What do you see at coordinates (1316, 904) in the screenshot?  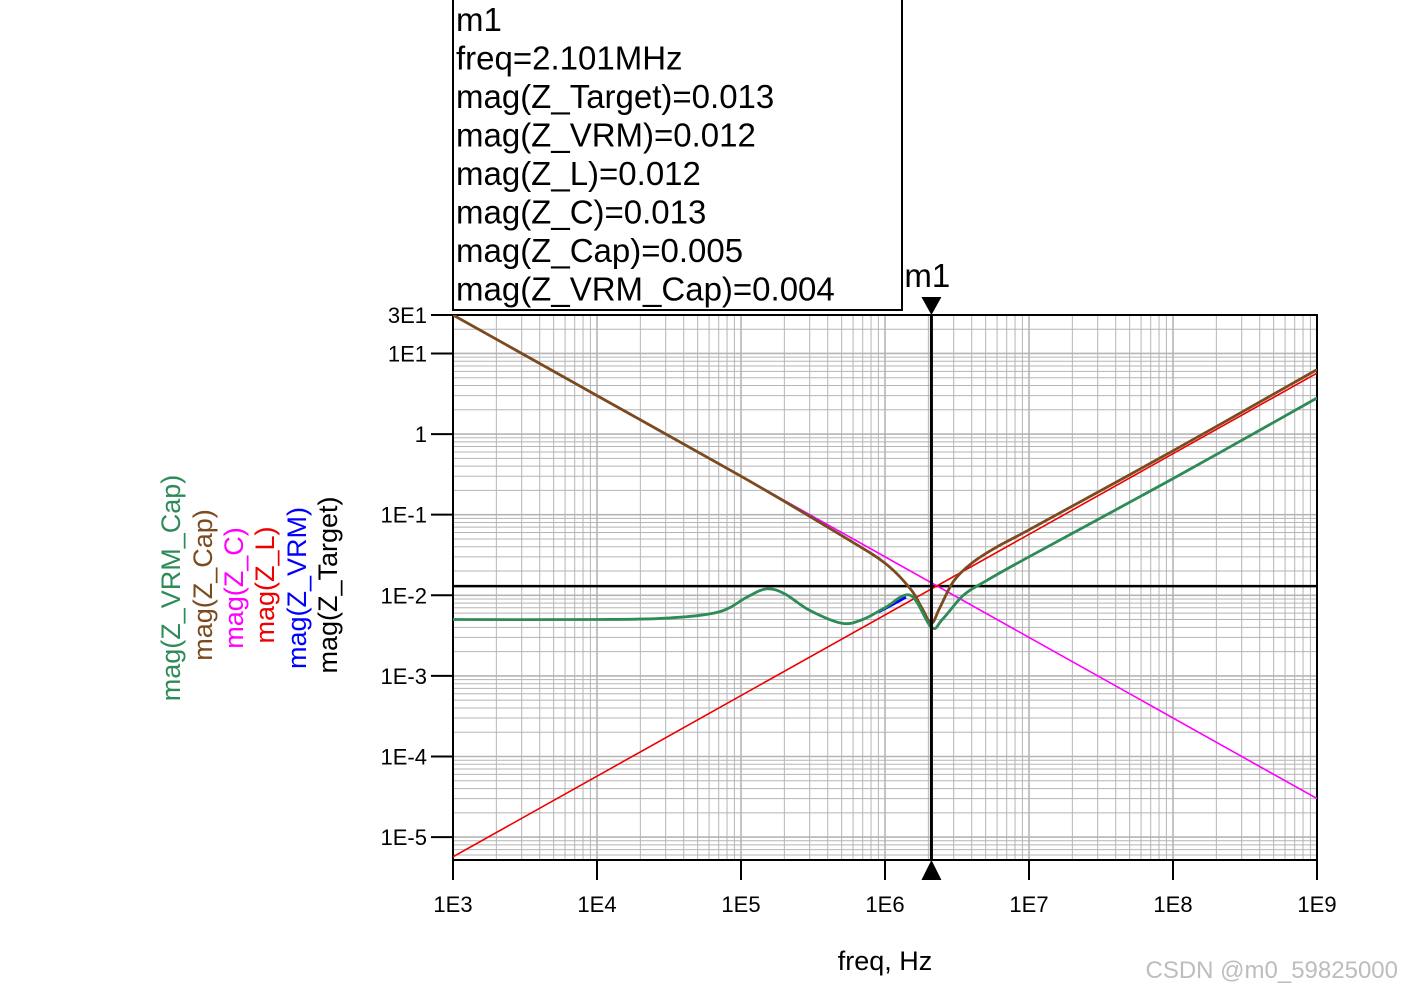 I see `x-tick-label: 1E9` at bounding box center [1316, 904].